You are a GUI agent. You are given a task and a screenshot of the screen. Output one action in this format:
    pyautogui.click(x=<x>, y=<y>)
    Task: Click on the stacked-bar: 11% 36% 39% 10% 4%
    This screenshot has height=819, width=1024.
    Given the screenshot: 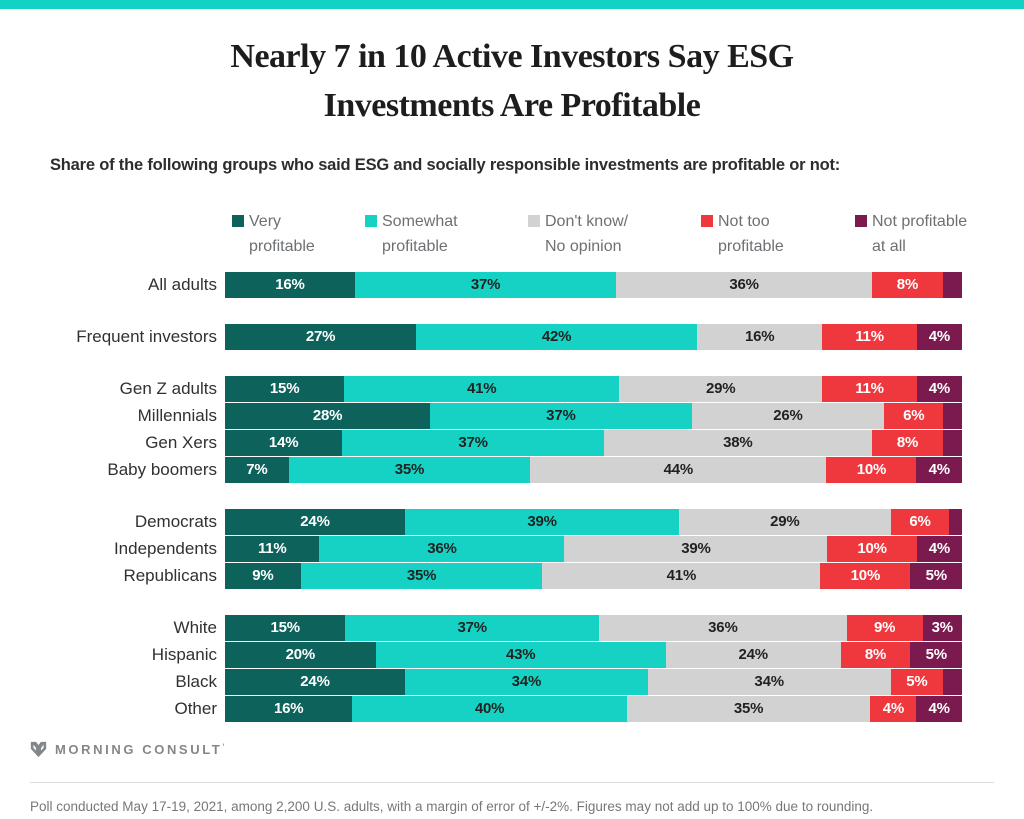 What is the action you would take?
    pyautogui.click(x=593, y=548)
    